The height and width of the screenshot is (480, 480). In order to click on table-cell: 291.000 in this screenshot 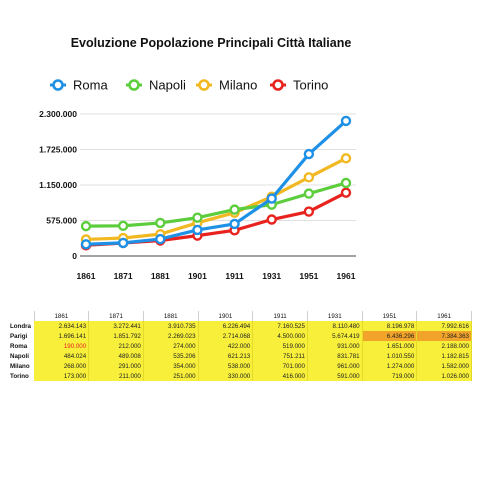, I will do `click(116, 366)`.